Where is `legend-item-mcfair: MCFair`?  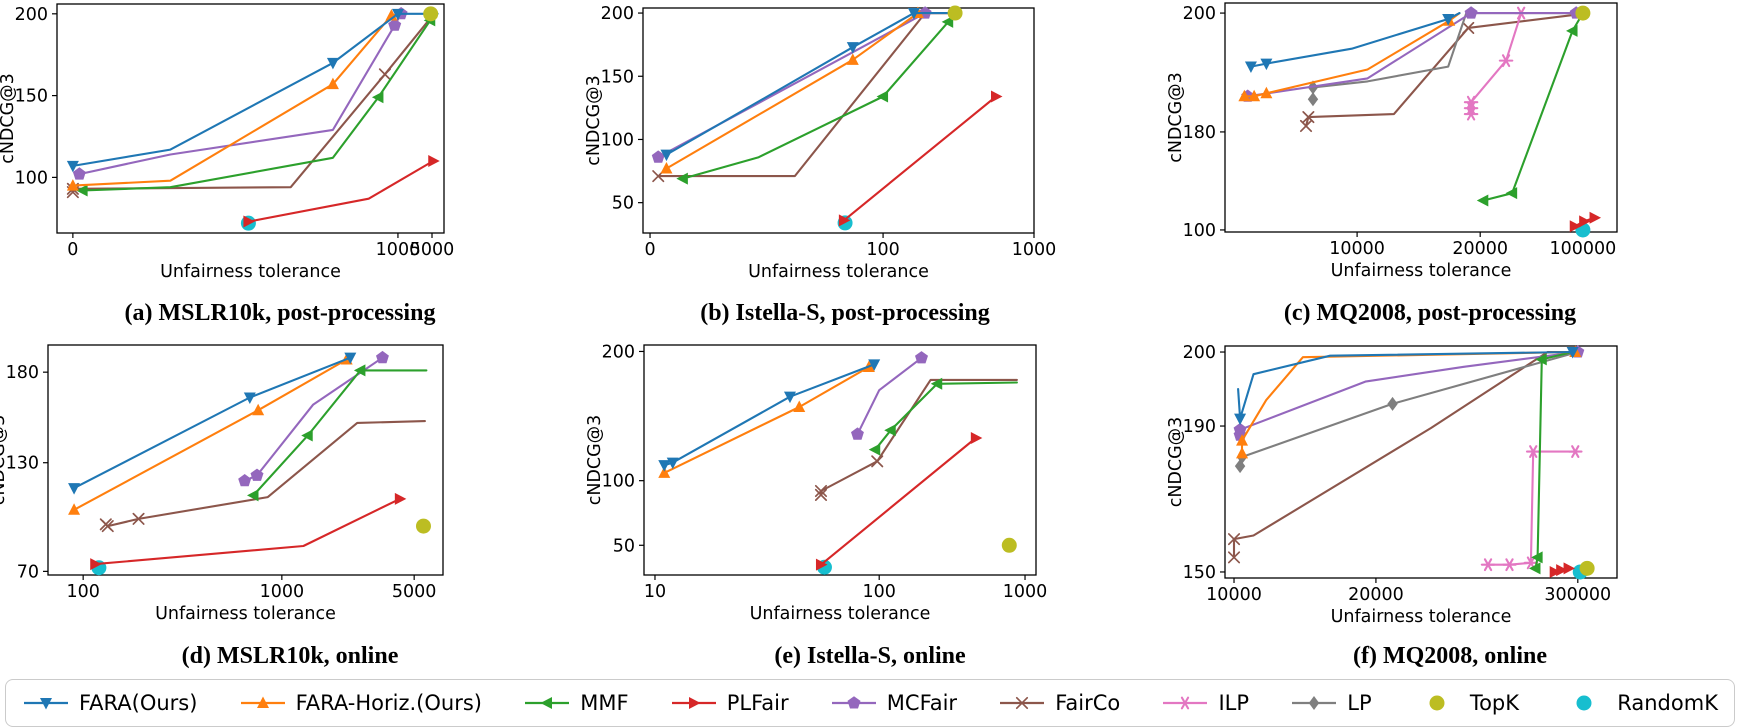 legend-item-mcfair: MCFair is located at coordinates (893, 703).